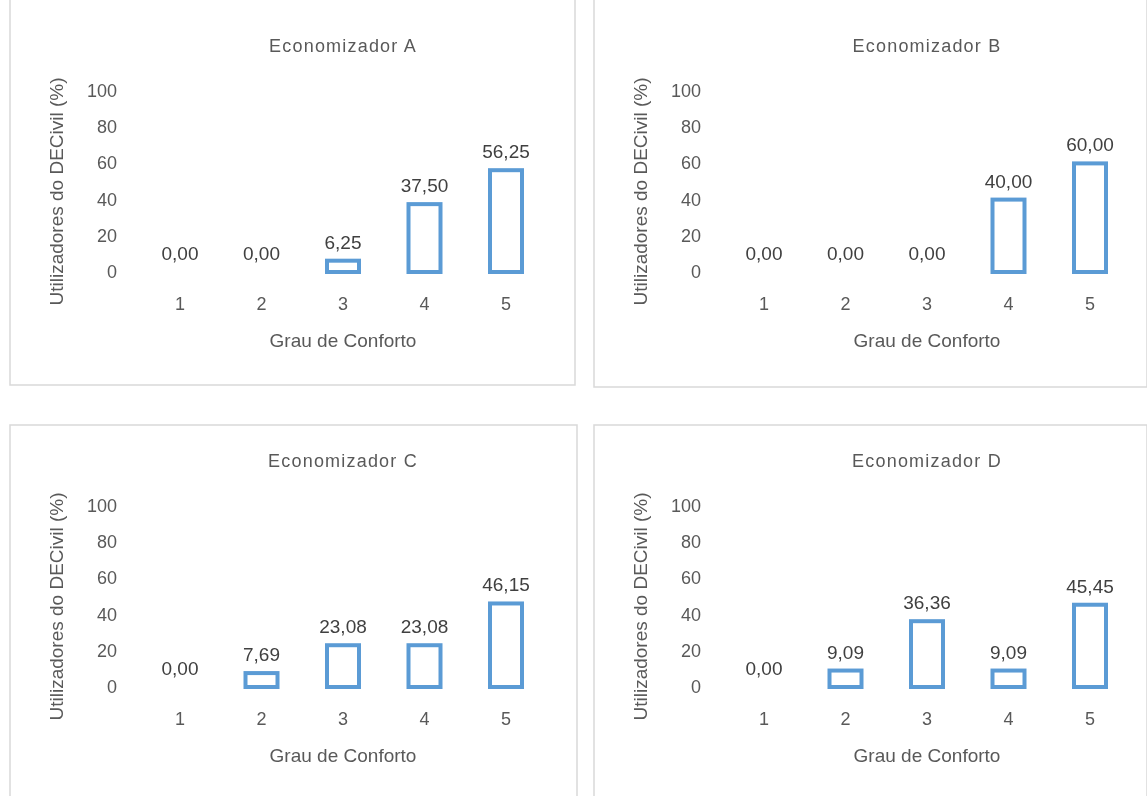  What do you see at coordinates (927, 603) in the screenshot?
I see `data-label: 36,36` at bounding box center [927, 603].